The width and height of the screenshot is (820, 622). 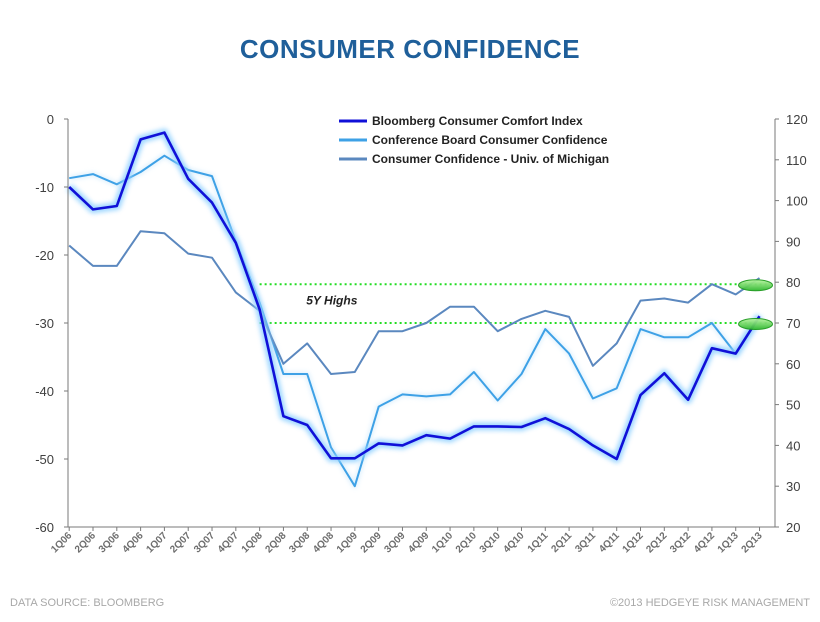 I want to click on data-source-note: DATA SOURCE: BLOOMBERG, so click(x=87, y=603).